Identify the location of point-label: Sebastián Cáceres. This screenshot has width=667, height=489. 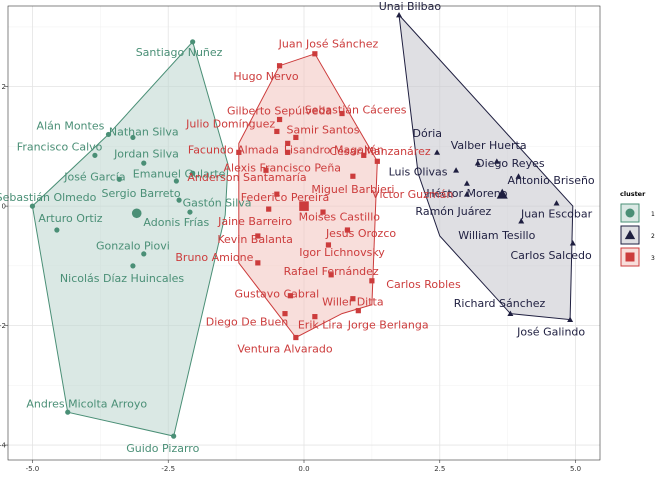
(356, 109).